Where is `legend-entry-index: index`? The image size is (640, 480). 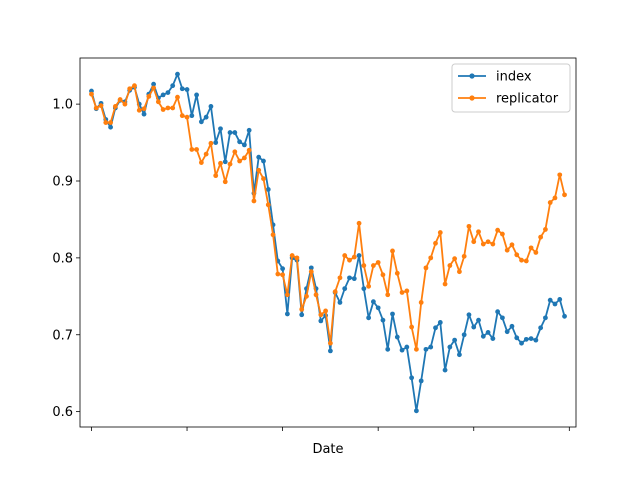
legend-entry-index: index is located at coordinates (495, 77).